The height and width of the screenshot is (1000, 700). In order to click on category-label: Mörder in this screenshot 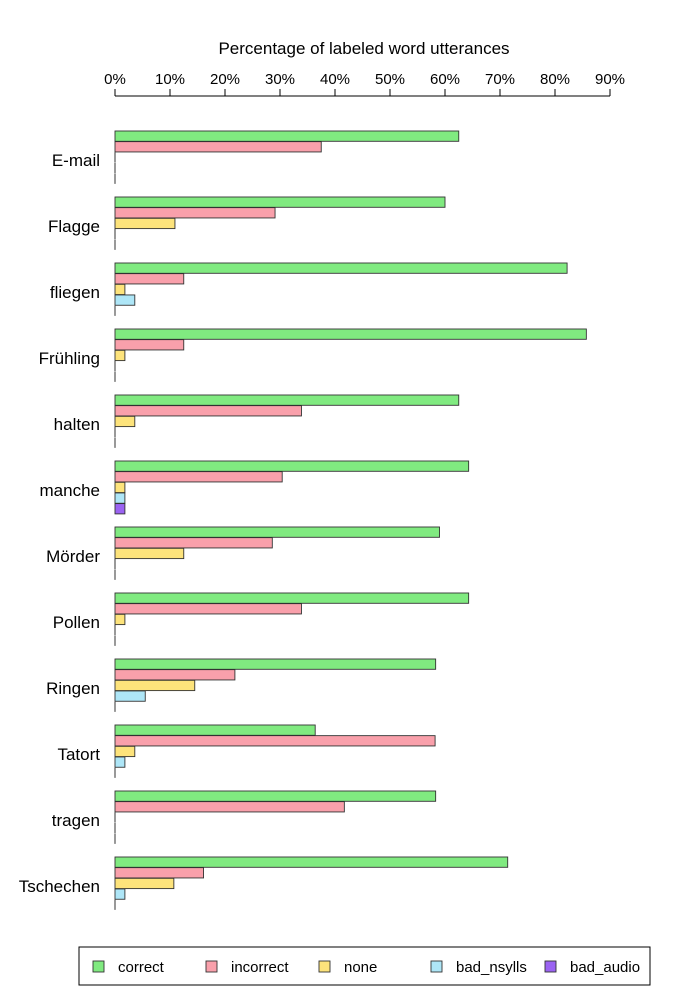, I will do `click(73, 556)`.